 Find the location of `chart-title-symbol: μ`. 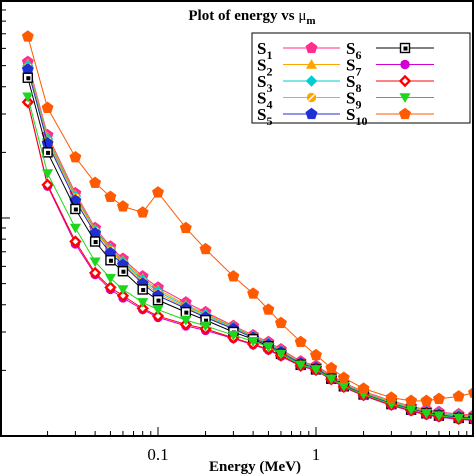

chart-title-symbol: μ is located at coordinates (302, 16).